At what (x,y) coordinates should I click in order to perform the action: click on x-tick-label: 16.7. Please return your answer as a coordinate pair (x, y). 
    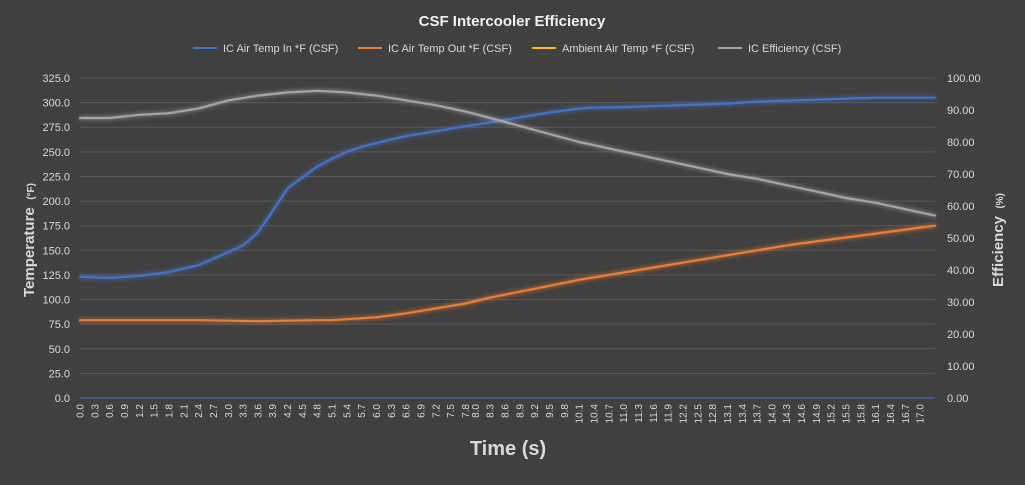
    Looking at the image, I should click on (906, 414).